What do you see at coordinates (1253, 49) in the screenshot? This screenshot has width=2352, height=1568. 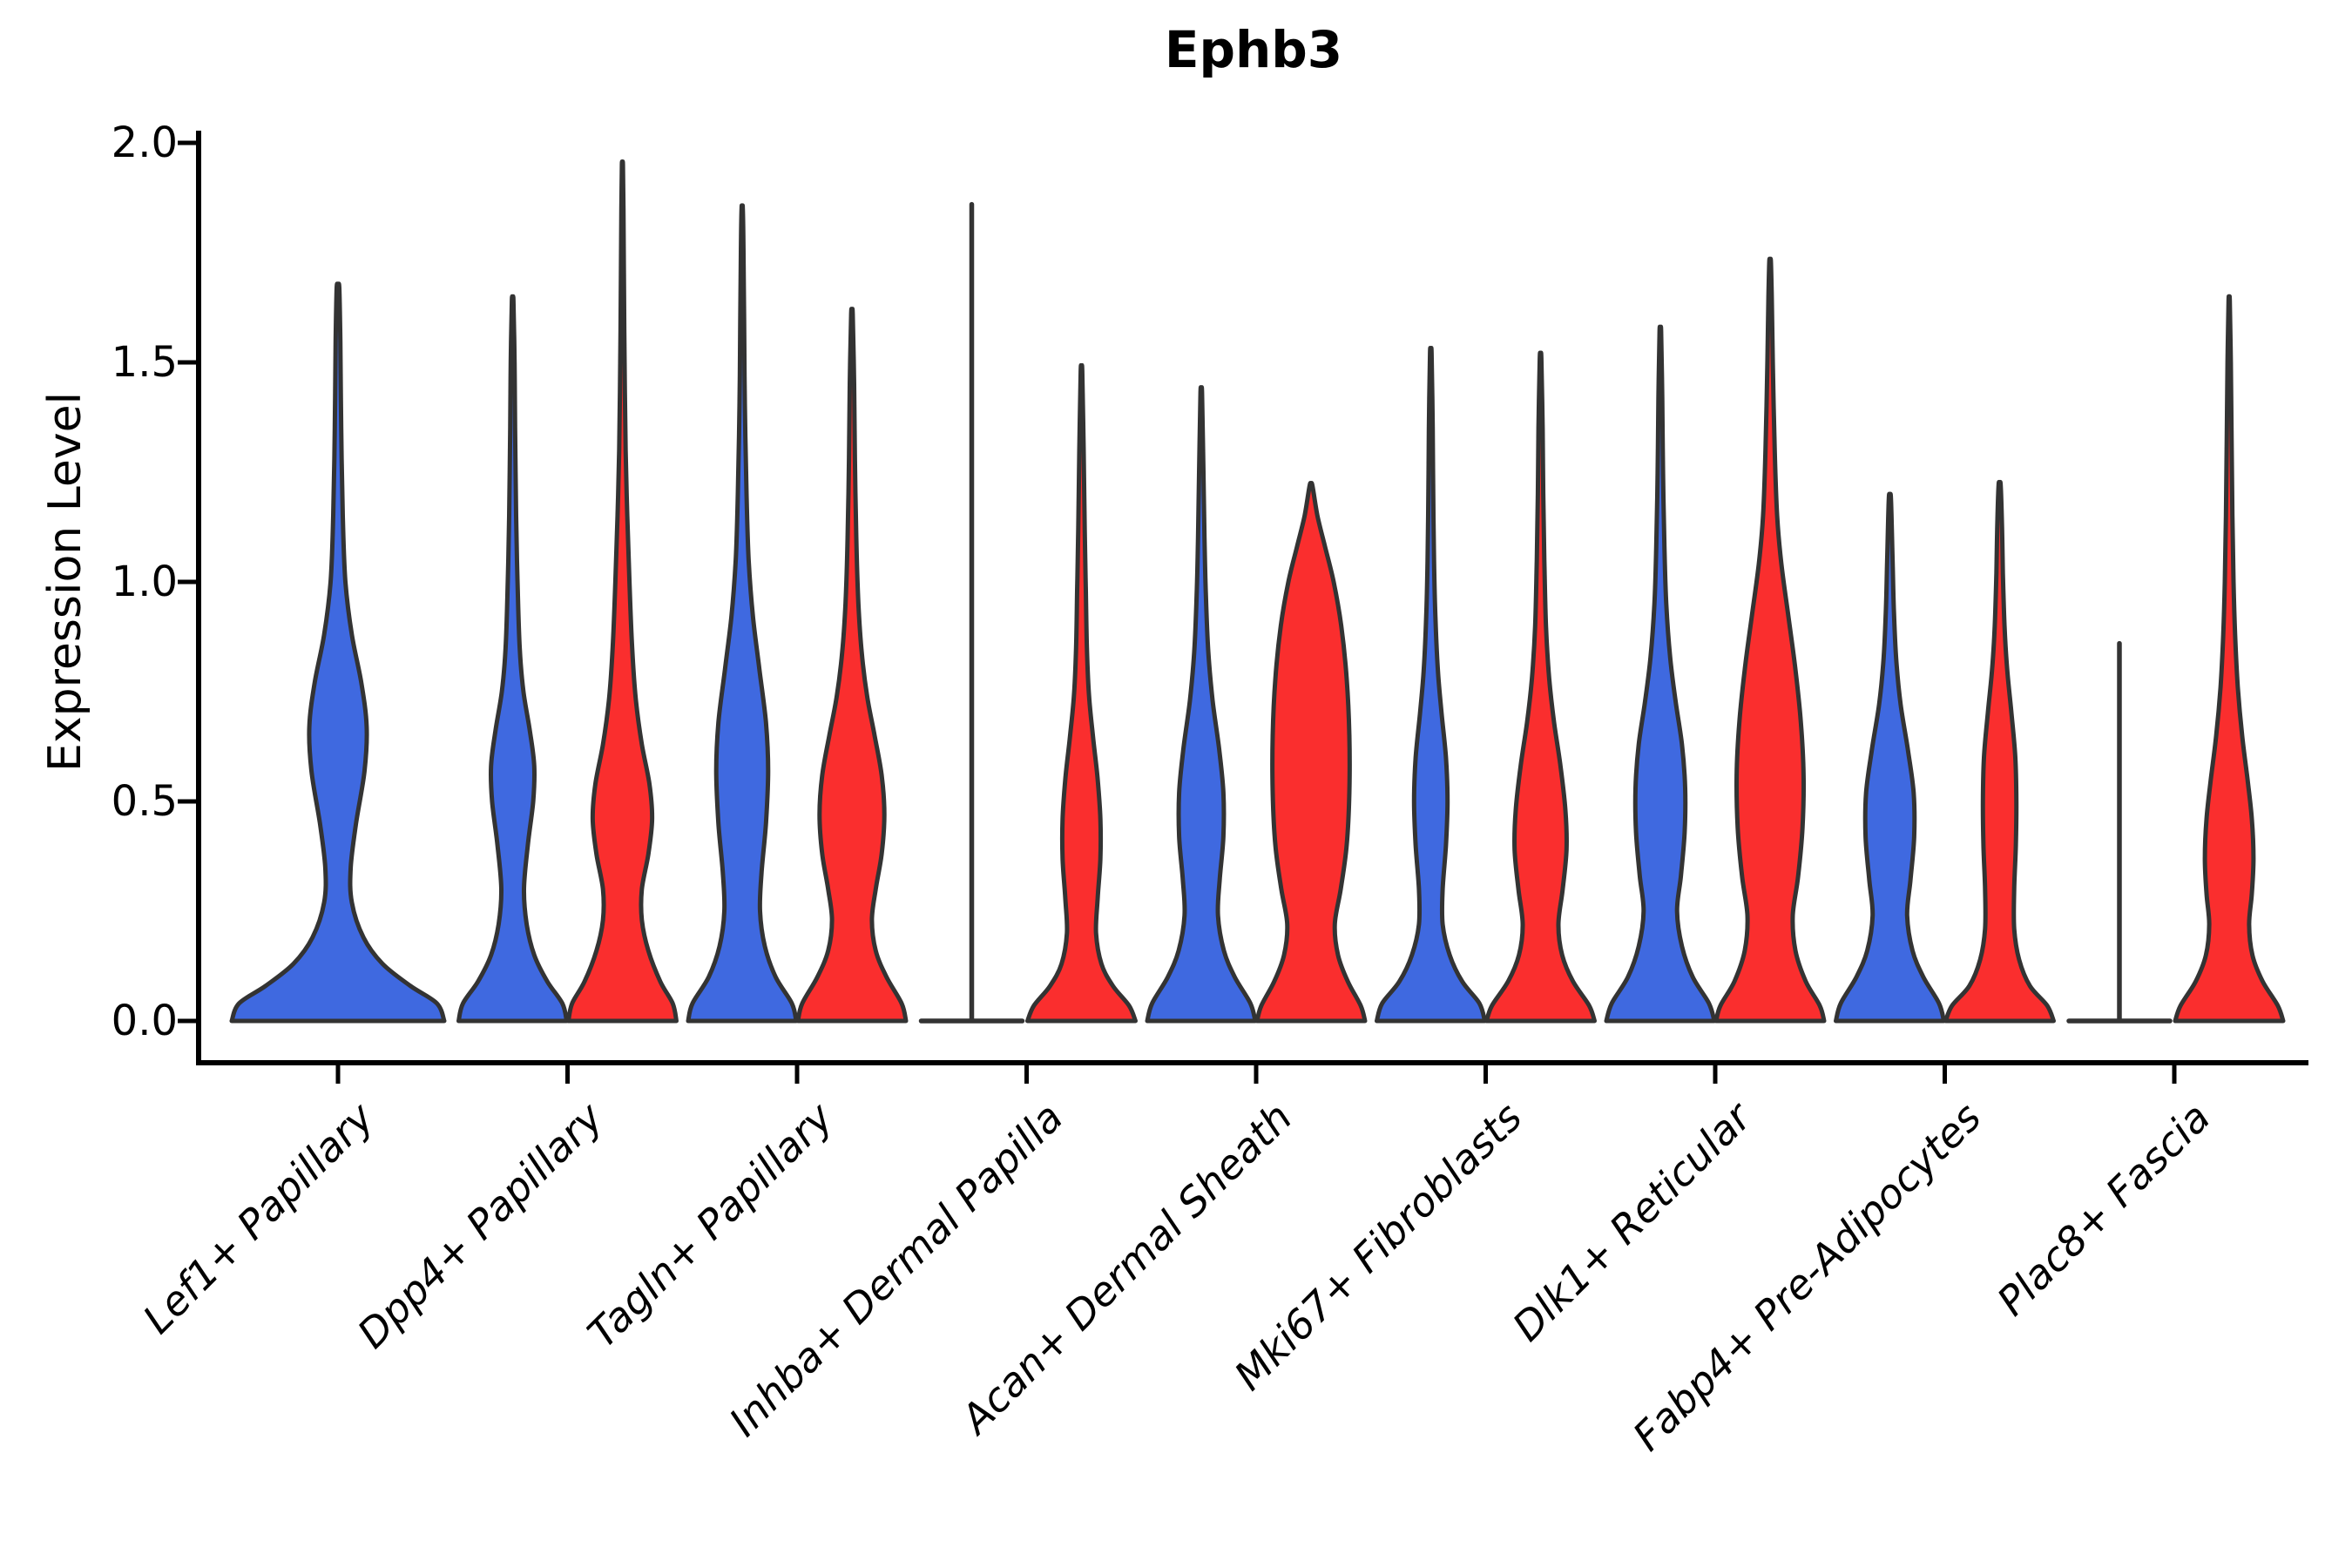 I see `chart-title: Ephb3` at bounding box center [1253, 49].